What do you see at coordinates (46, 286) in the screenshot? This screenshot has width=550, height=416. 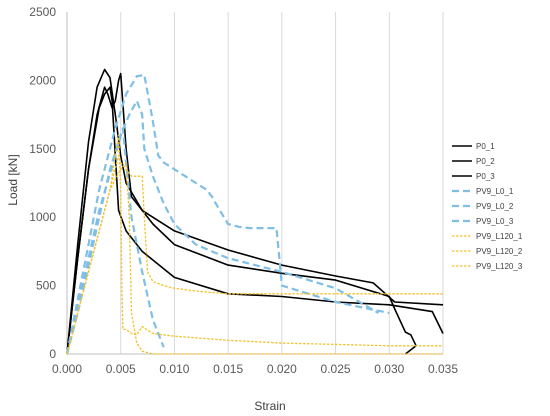 I see `y-tick-label: 500` at bounding box center [46, 286].